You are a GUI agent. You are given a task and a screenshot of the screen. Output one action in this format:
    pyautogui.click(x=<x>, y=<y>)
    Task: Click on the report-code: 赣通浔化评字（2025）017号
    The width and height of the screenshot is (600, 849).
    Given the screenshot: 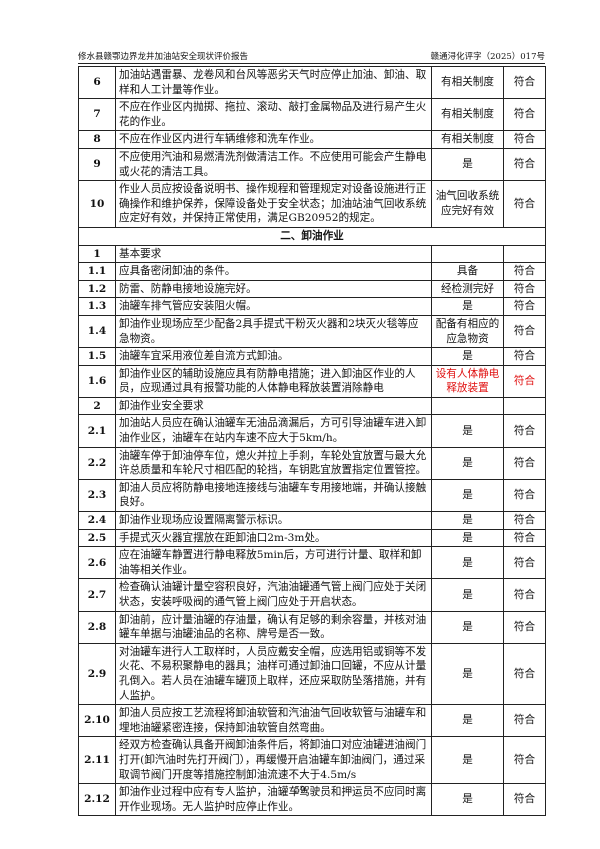 What is the action you would take?
    pyautogui.click(x=487, y=57)
    